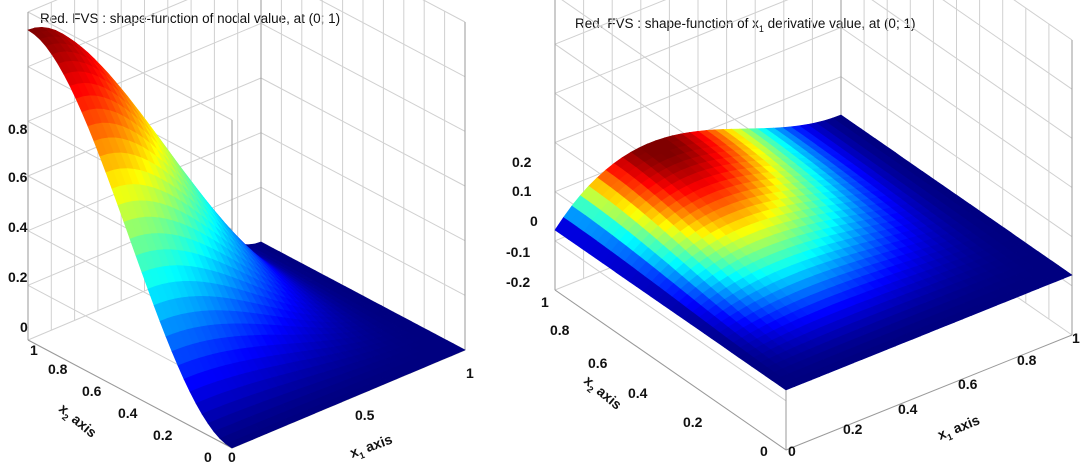 The image size is (1087, 465). What do you see at coordinates (598, 363) in the screenshot?
I see `plot-right-ytick-0.6: 0.6` at bounding box center [598, 363].